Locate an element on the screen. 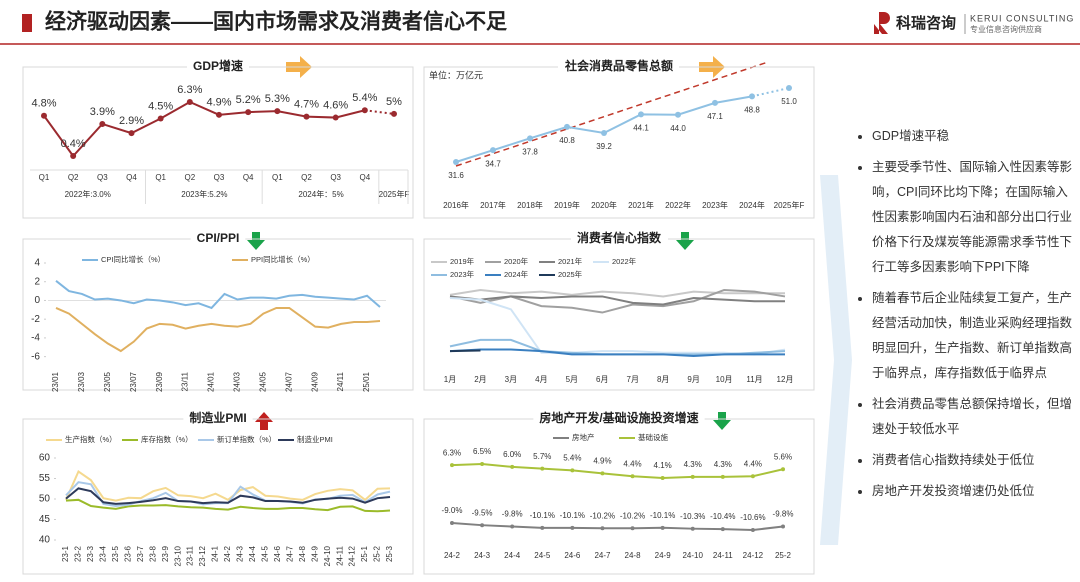  legend-label: 新订单指数（%） is located at coordinates (246, 439).